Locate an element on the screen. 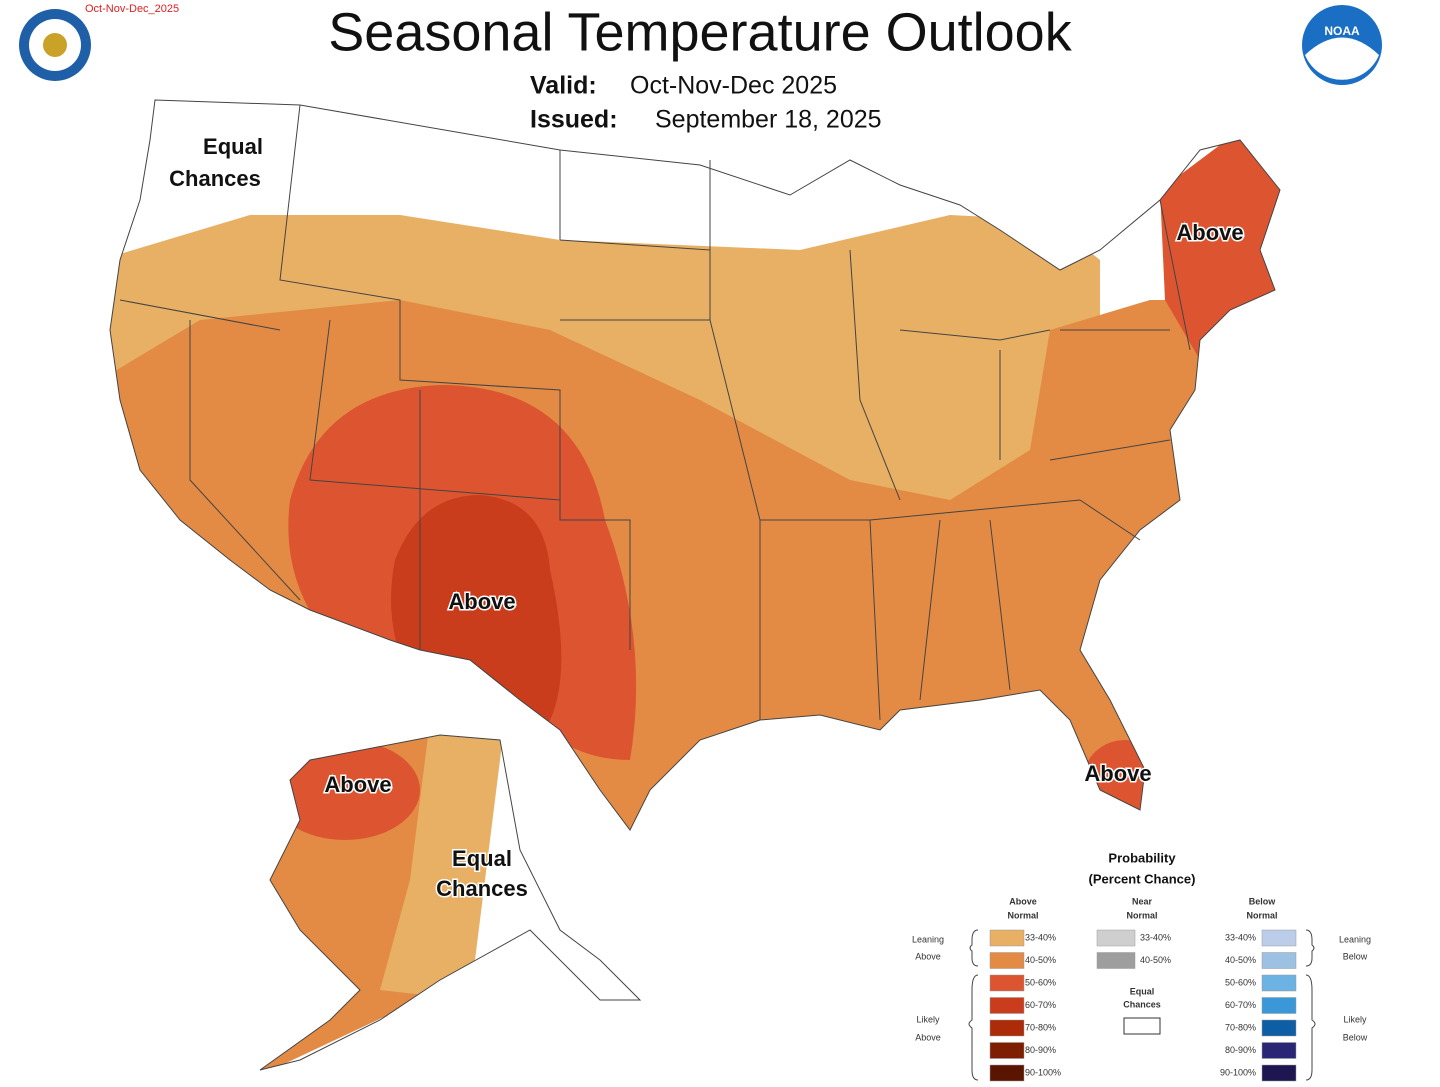  equal-chances-label: Chances is located at coordinates (1142, 1004).